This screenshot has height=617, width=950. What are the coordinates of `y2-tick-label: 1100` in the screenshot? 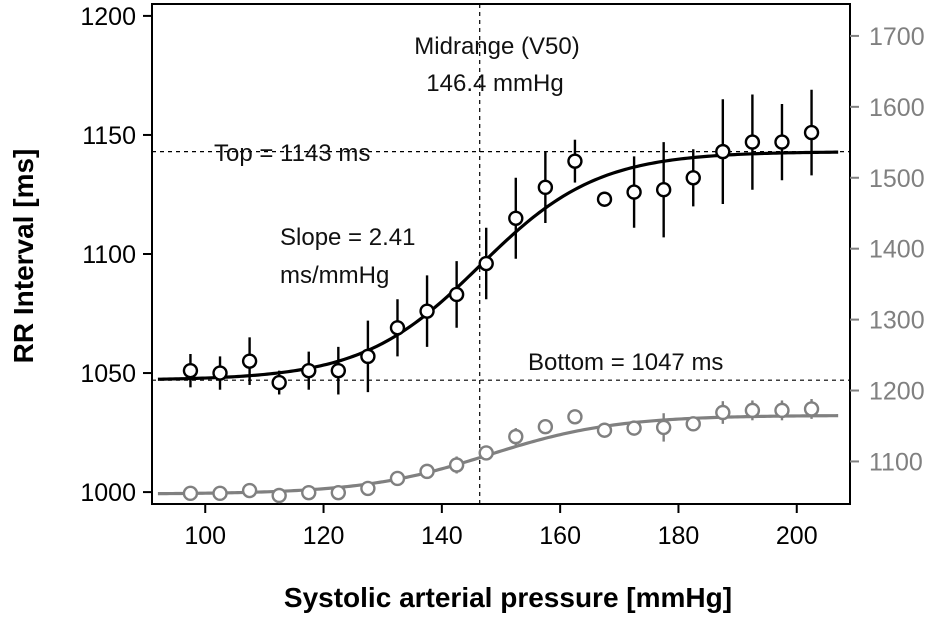 It's located at (896, 462).